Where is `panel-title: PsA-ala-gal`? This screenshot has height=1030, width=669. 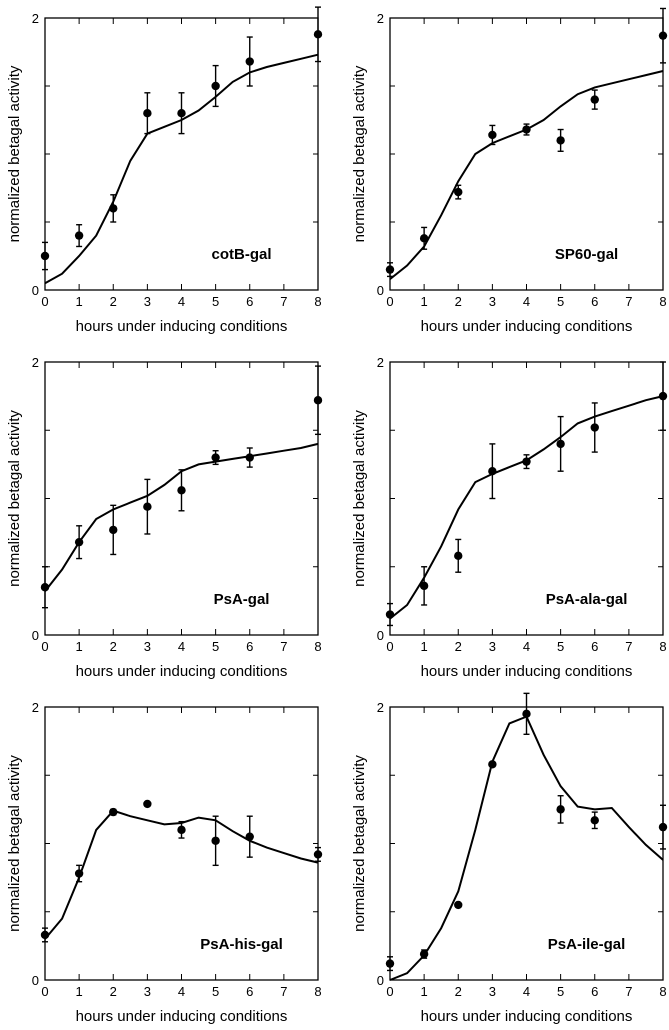 panel-title: PsA-ala-gal is located at coordinates (587, 599).